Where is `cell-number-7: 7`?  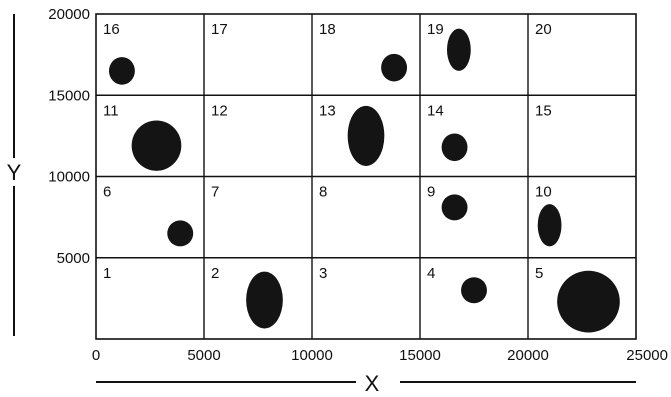
cell-number-7: 7 is located at coordinates (215, 192).